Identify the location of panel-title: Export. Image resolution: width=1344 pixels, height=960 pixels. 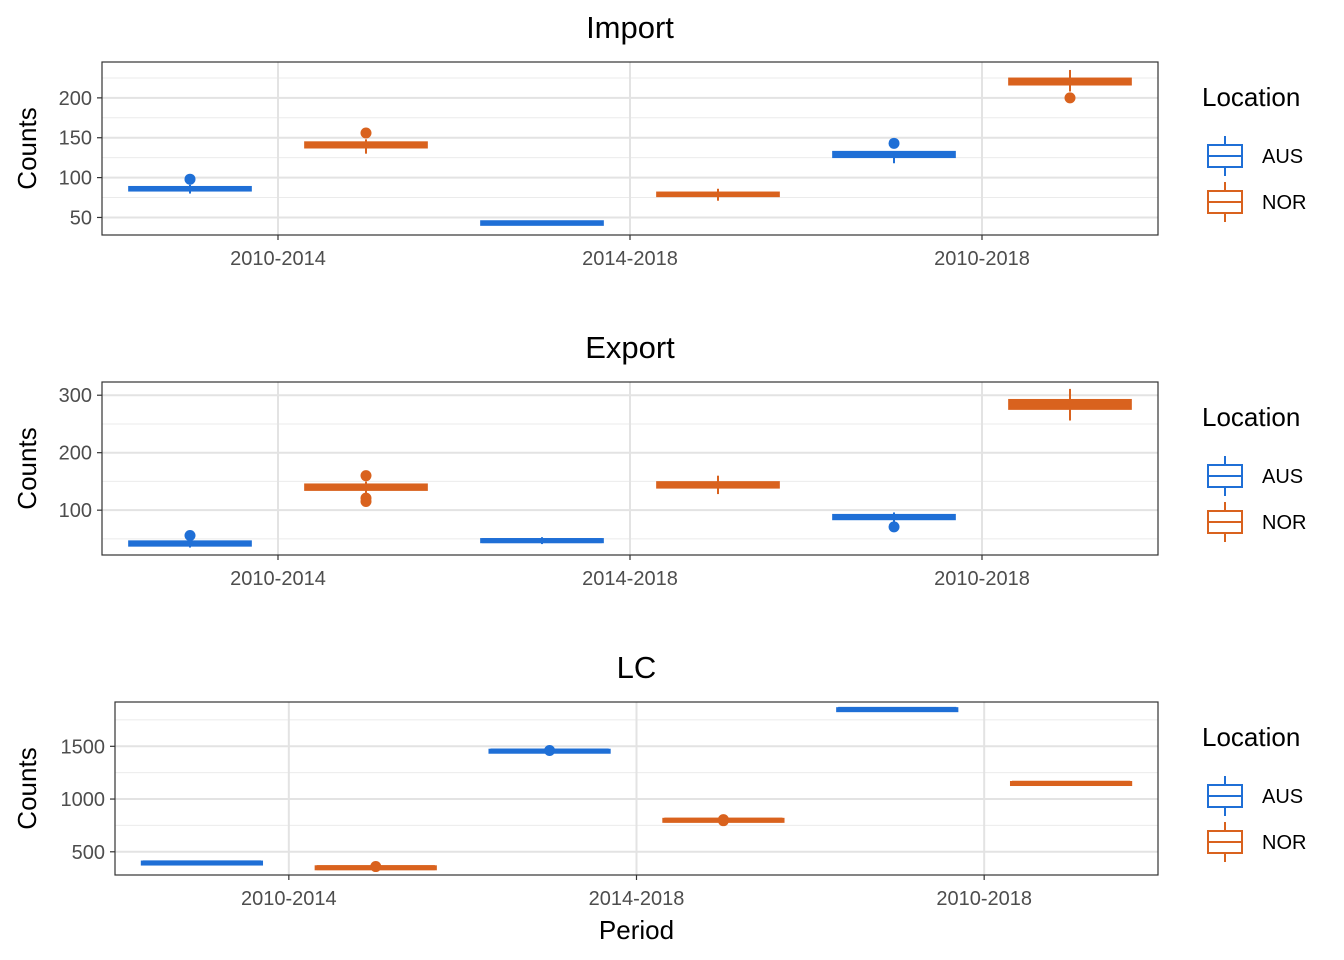
(630, 347).